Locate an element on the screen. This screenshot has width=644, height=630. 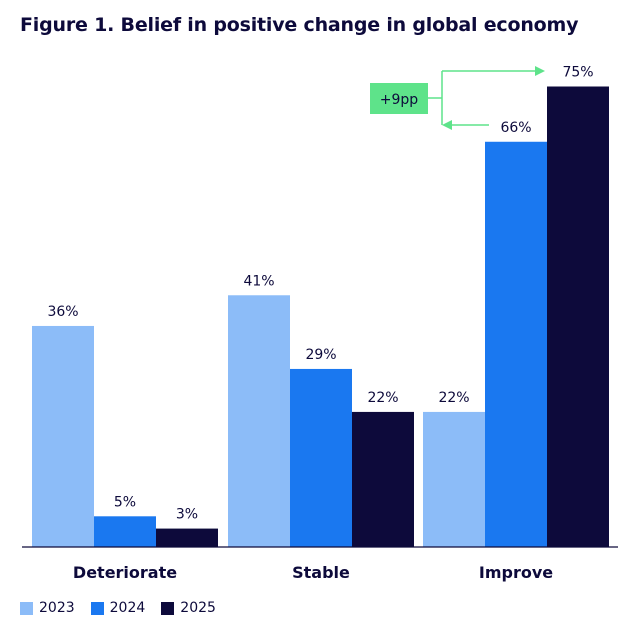
bar-stable-2025 is located at coordinates (383, 479).